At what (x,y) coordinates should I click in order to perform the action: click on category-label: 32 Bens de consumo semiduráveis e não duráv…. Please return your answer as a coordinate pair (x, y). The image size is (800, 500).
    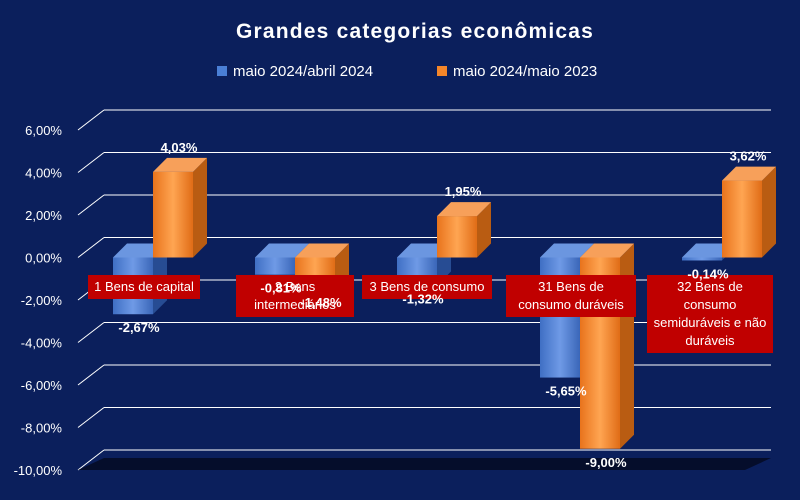
    Looking at the image, I should click on (710, 314).